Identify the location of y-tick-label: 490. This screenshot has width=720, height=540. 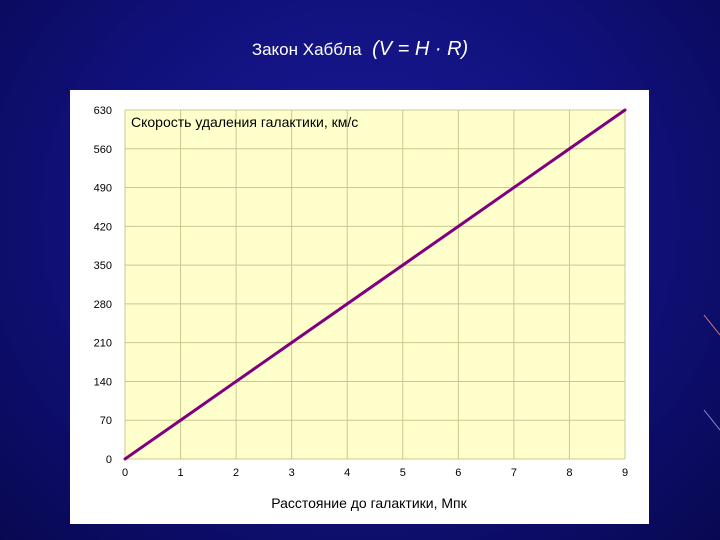
(103, 189).